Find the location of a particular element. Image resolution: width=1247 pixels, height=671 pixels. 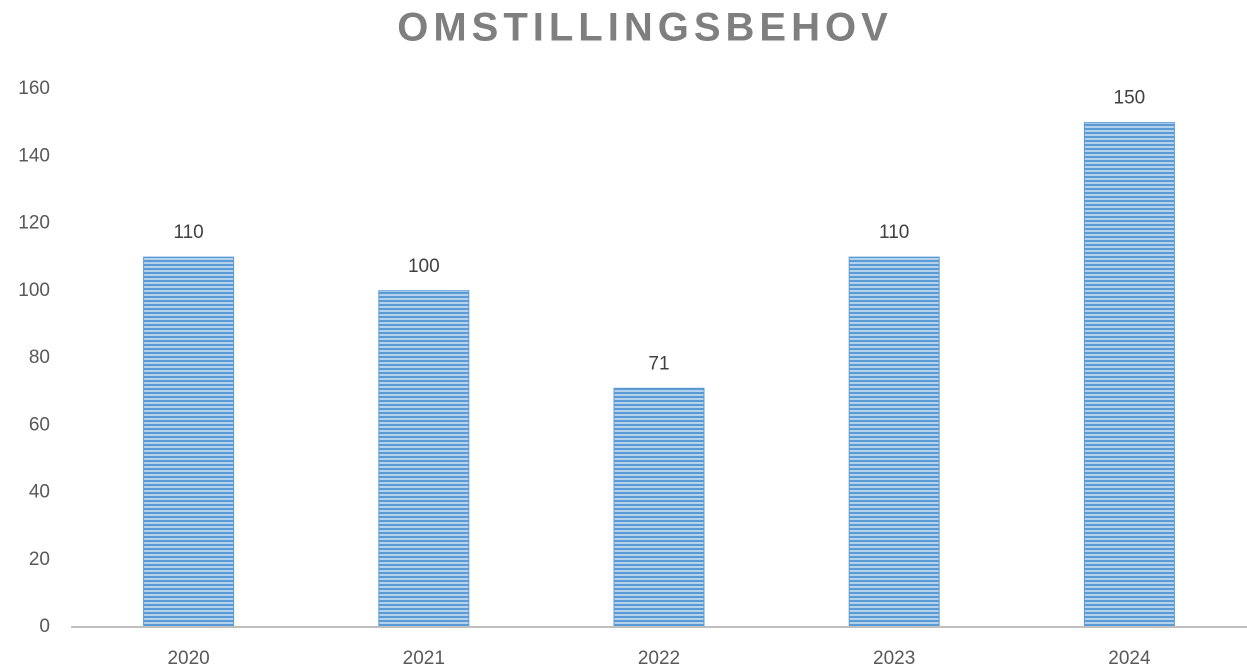

x-tick-label: 2021 is located at coordinates (424, 658).